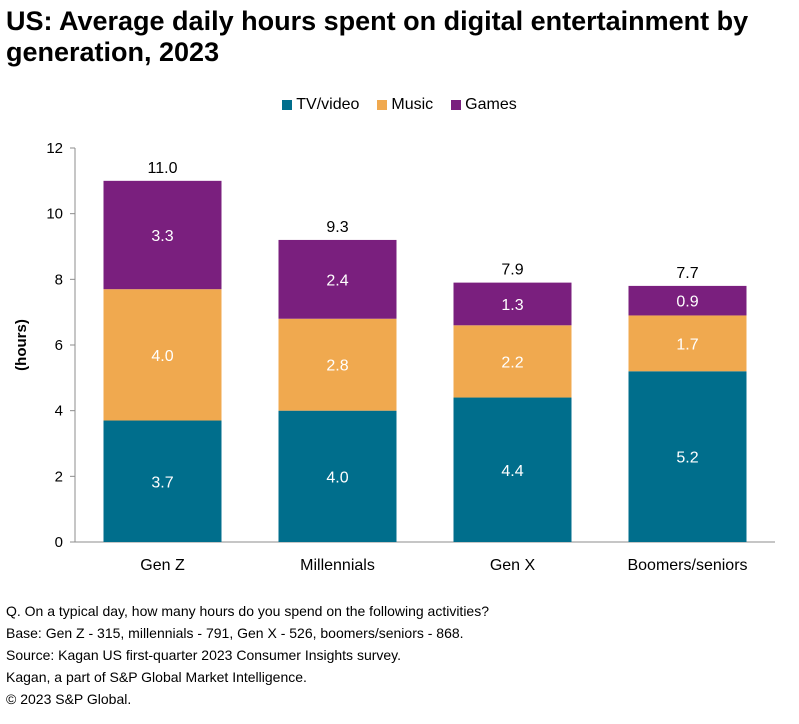 The image size is (799, 724). I want to click on legend-label-music: Music, so click(412, 104).